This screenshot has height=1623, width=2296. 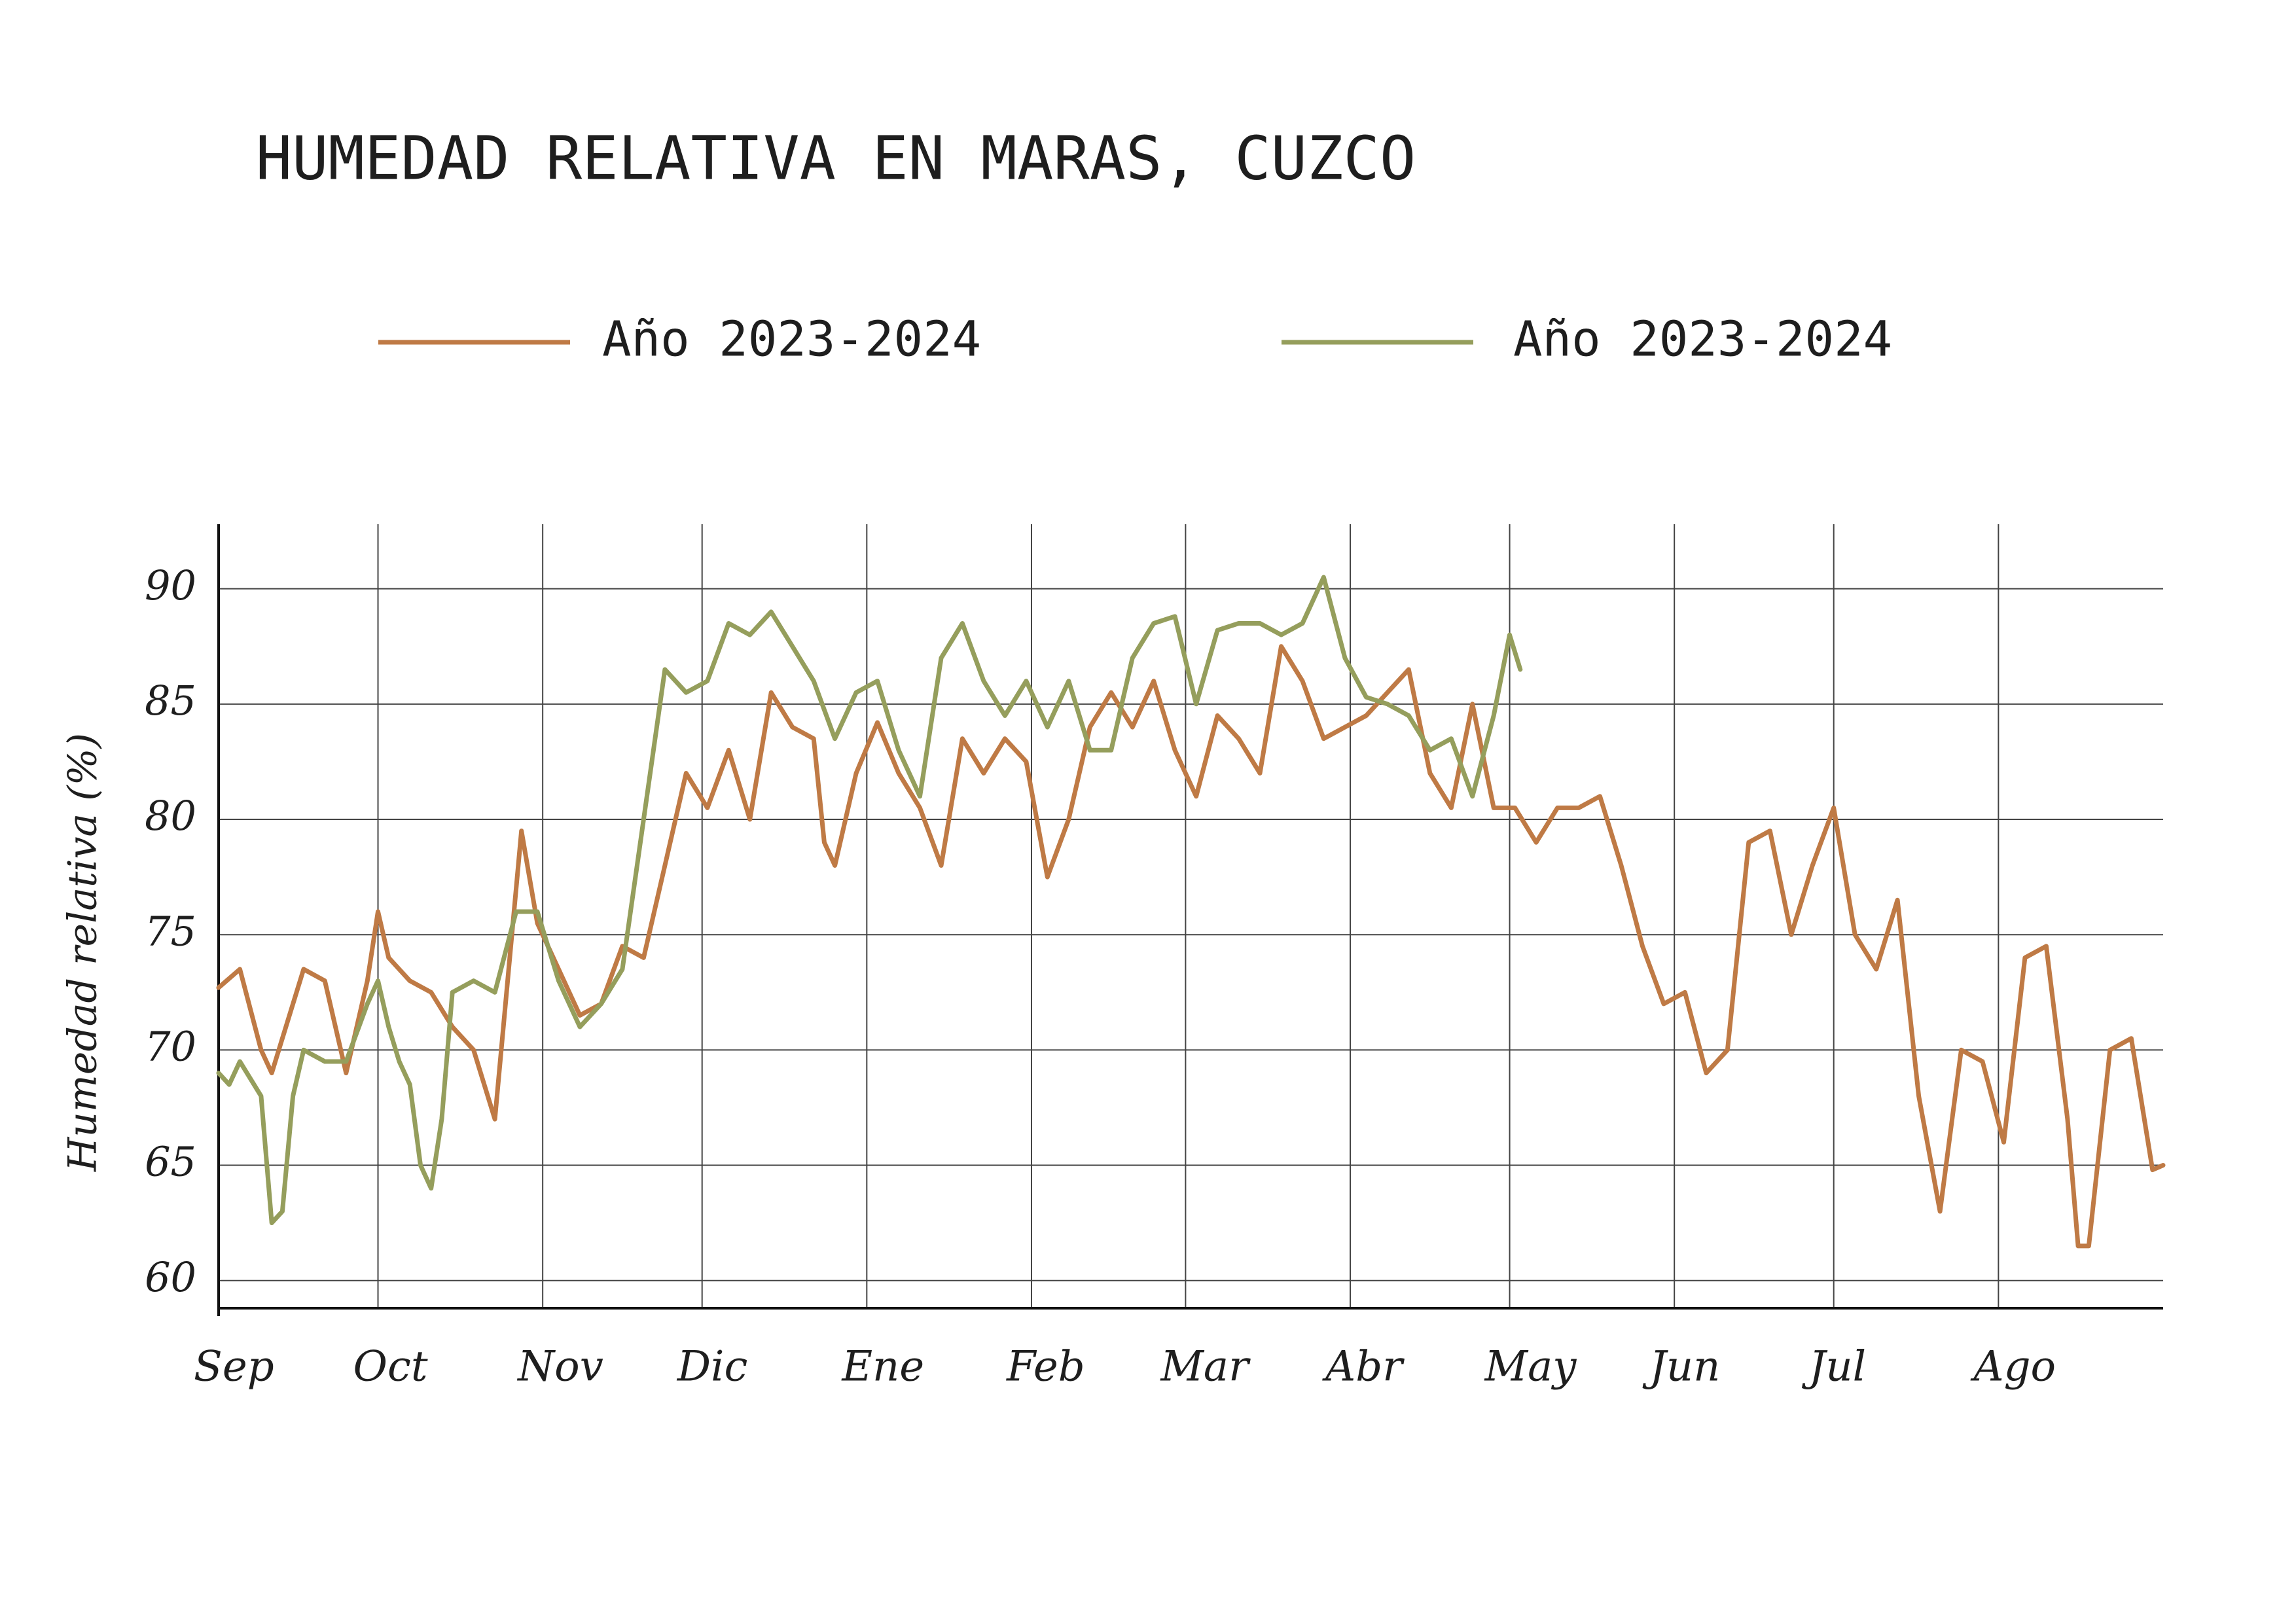 What do you see at coordinates (1205, 1367) in the screenshot?
I see `x-tick-label: Mar` at bounding box center [1205, 1367].